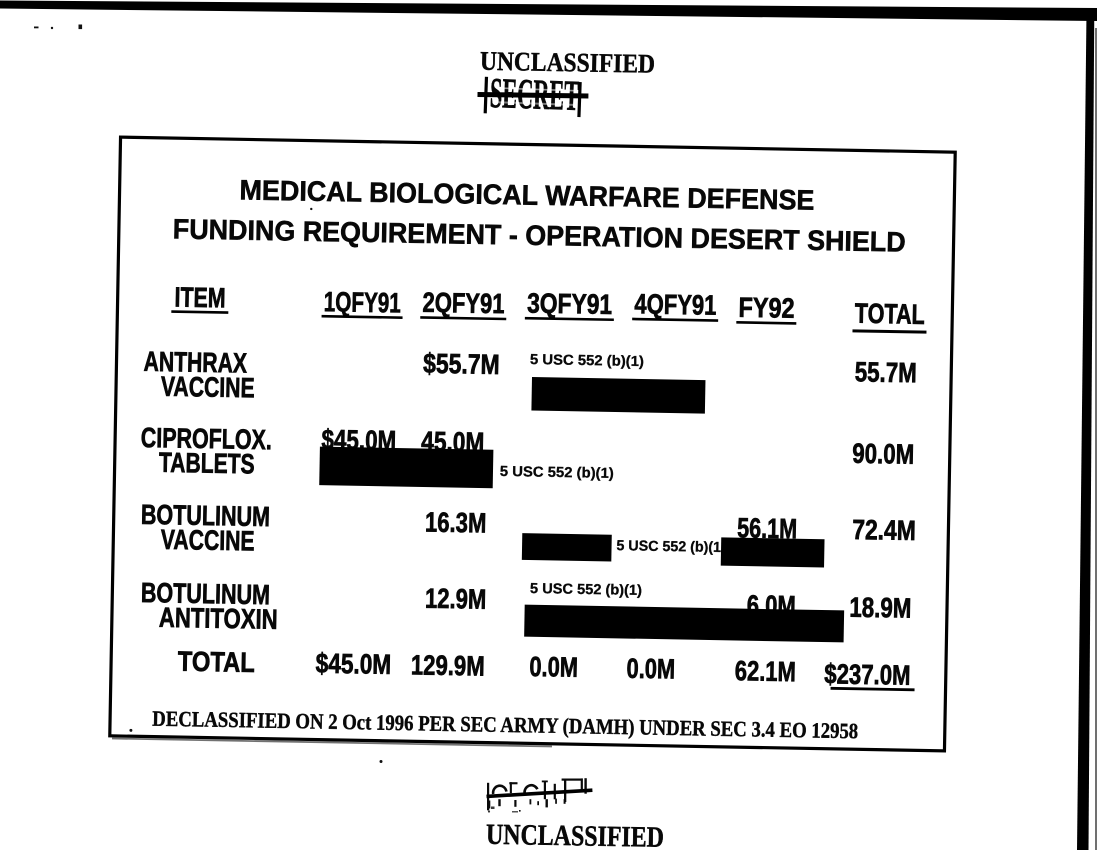 This screenshot has width=1097, height=850. What do you see at coordinates (218, 618) in the screenshot?
I see `svg-text: ANTITOXIN` at bounding box center [218, 618].